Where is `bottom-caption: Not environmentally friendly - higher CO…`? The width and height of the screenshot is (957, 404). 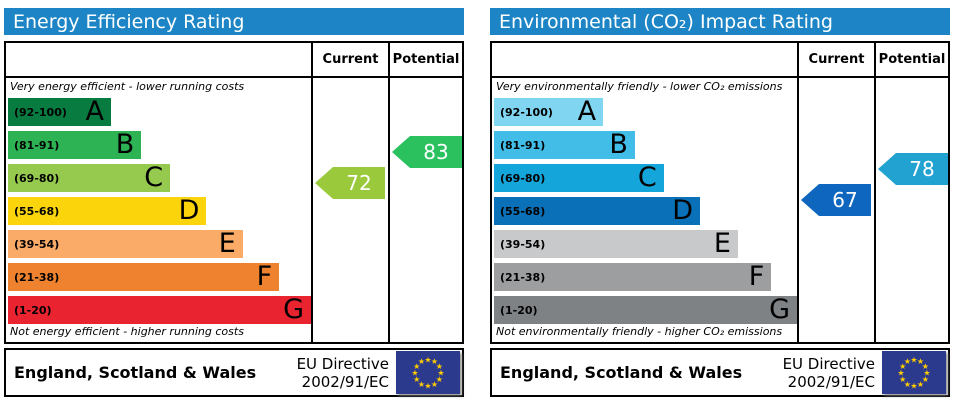 bottom-caption: Not environmentally friendly - higher CO… is located at coordinates (639, 331).